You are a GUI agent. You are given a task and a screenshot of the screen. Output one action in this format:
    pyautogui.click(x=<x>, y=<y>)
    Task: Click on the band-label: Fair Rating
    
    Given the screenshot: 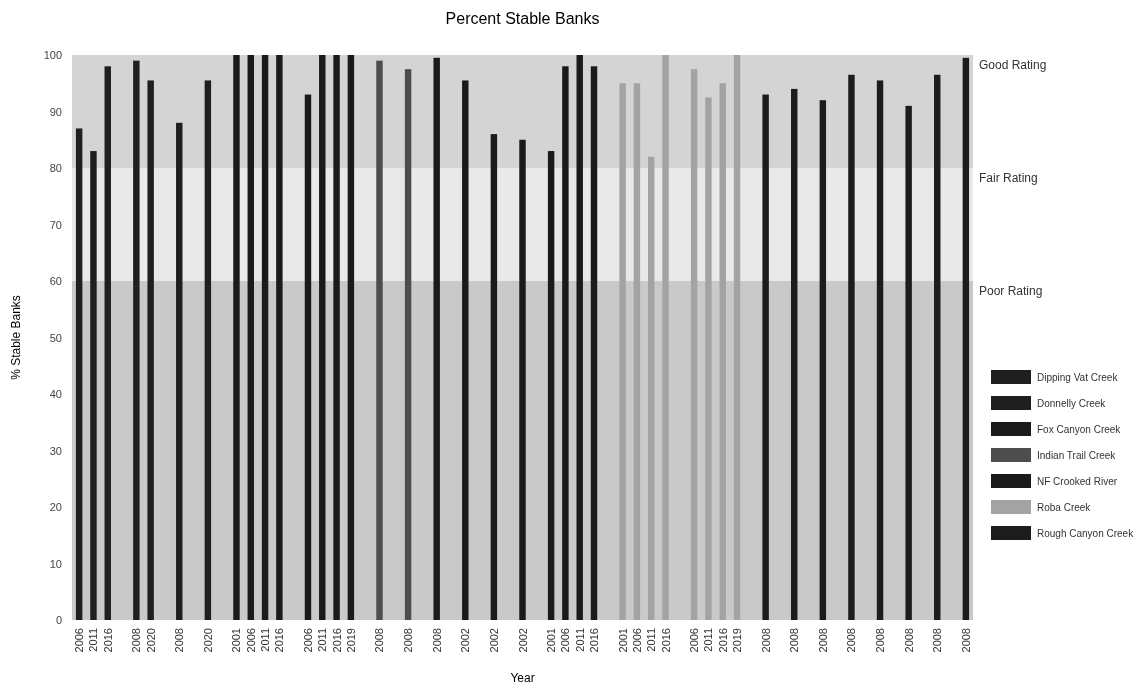 What is the action you would take?
    pyautogui.click(x=1008, y=178)
    